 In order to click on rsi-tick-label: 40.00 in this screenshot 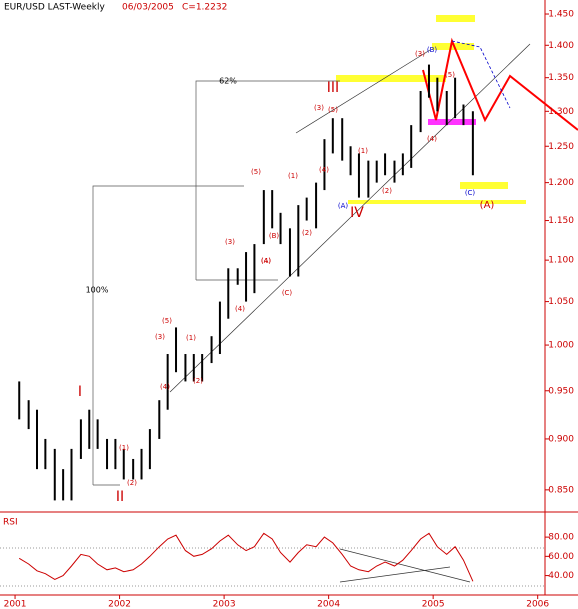, I will do `click(561, 576)`.